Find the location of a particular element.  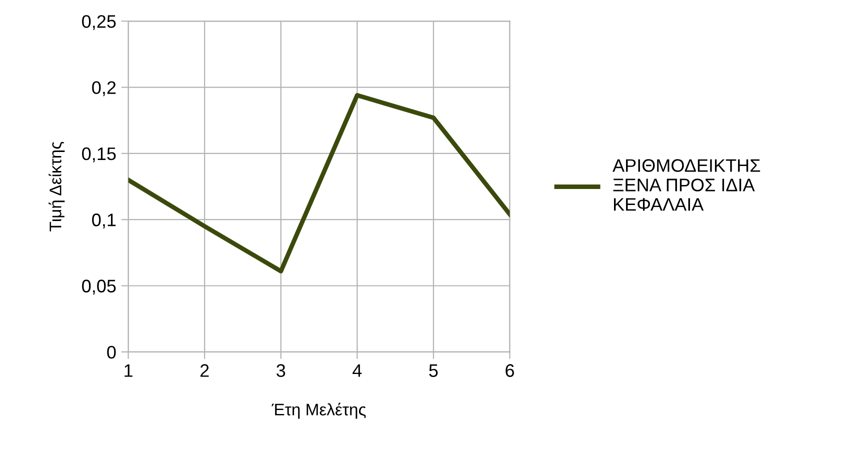

y-tick-label: 0,25 is located at coordinates (99, 22).